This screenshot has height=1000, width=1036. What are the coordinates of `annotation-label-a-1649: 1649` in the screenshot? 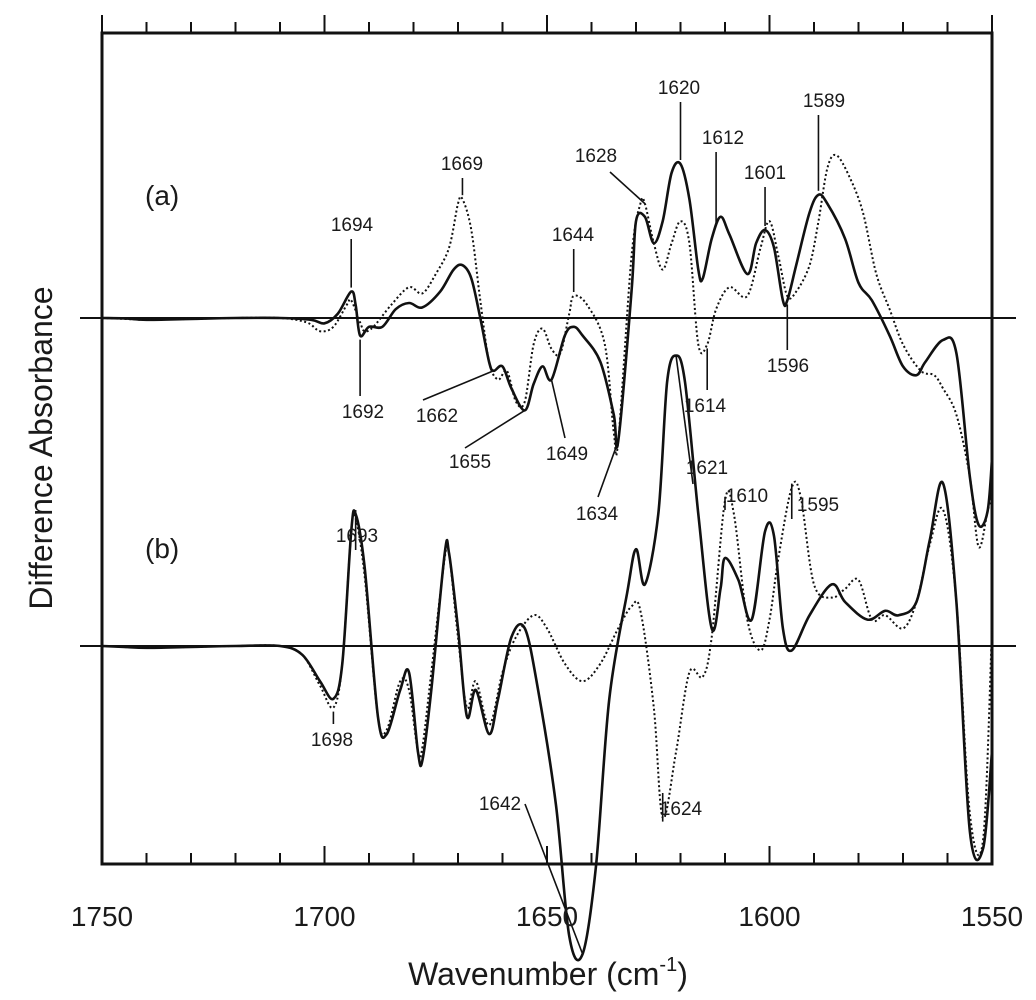 It's located at (567, 454).